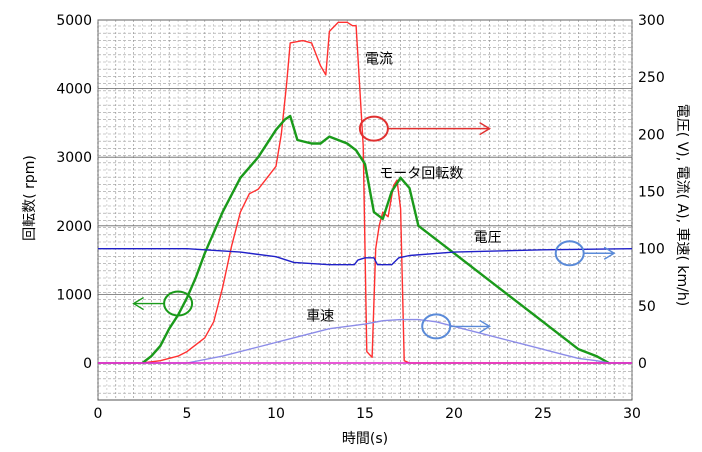 Image resolution: width=702 pixels, height=452 pixels. What do you see at coordinates (543, 414) in the screenshot?
I see `x-tick-label: 25` at bounding box center [543, 414].